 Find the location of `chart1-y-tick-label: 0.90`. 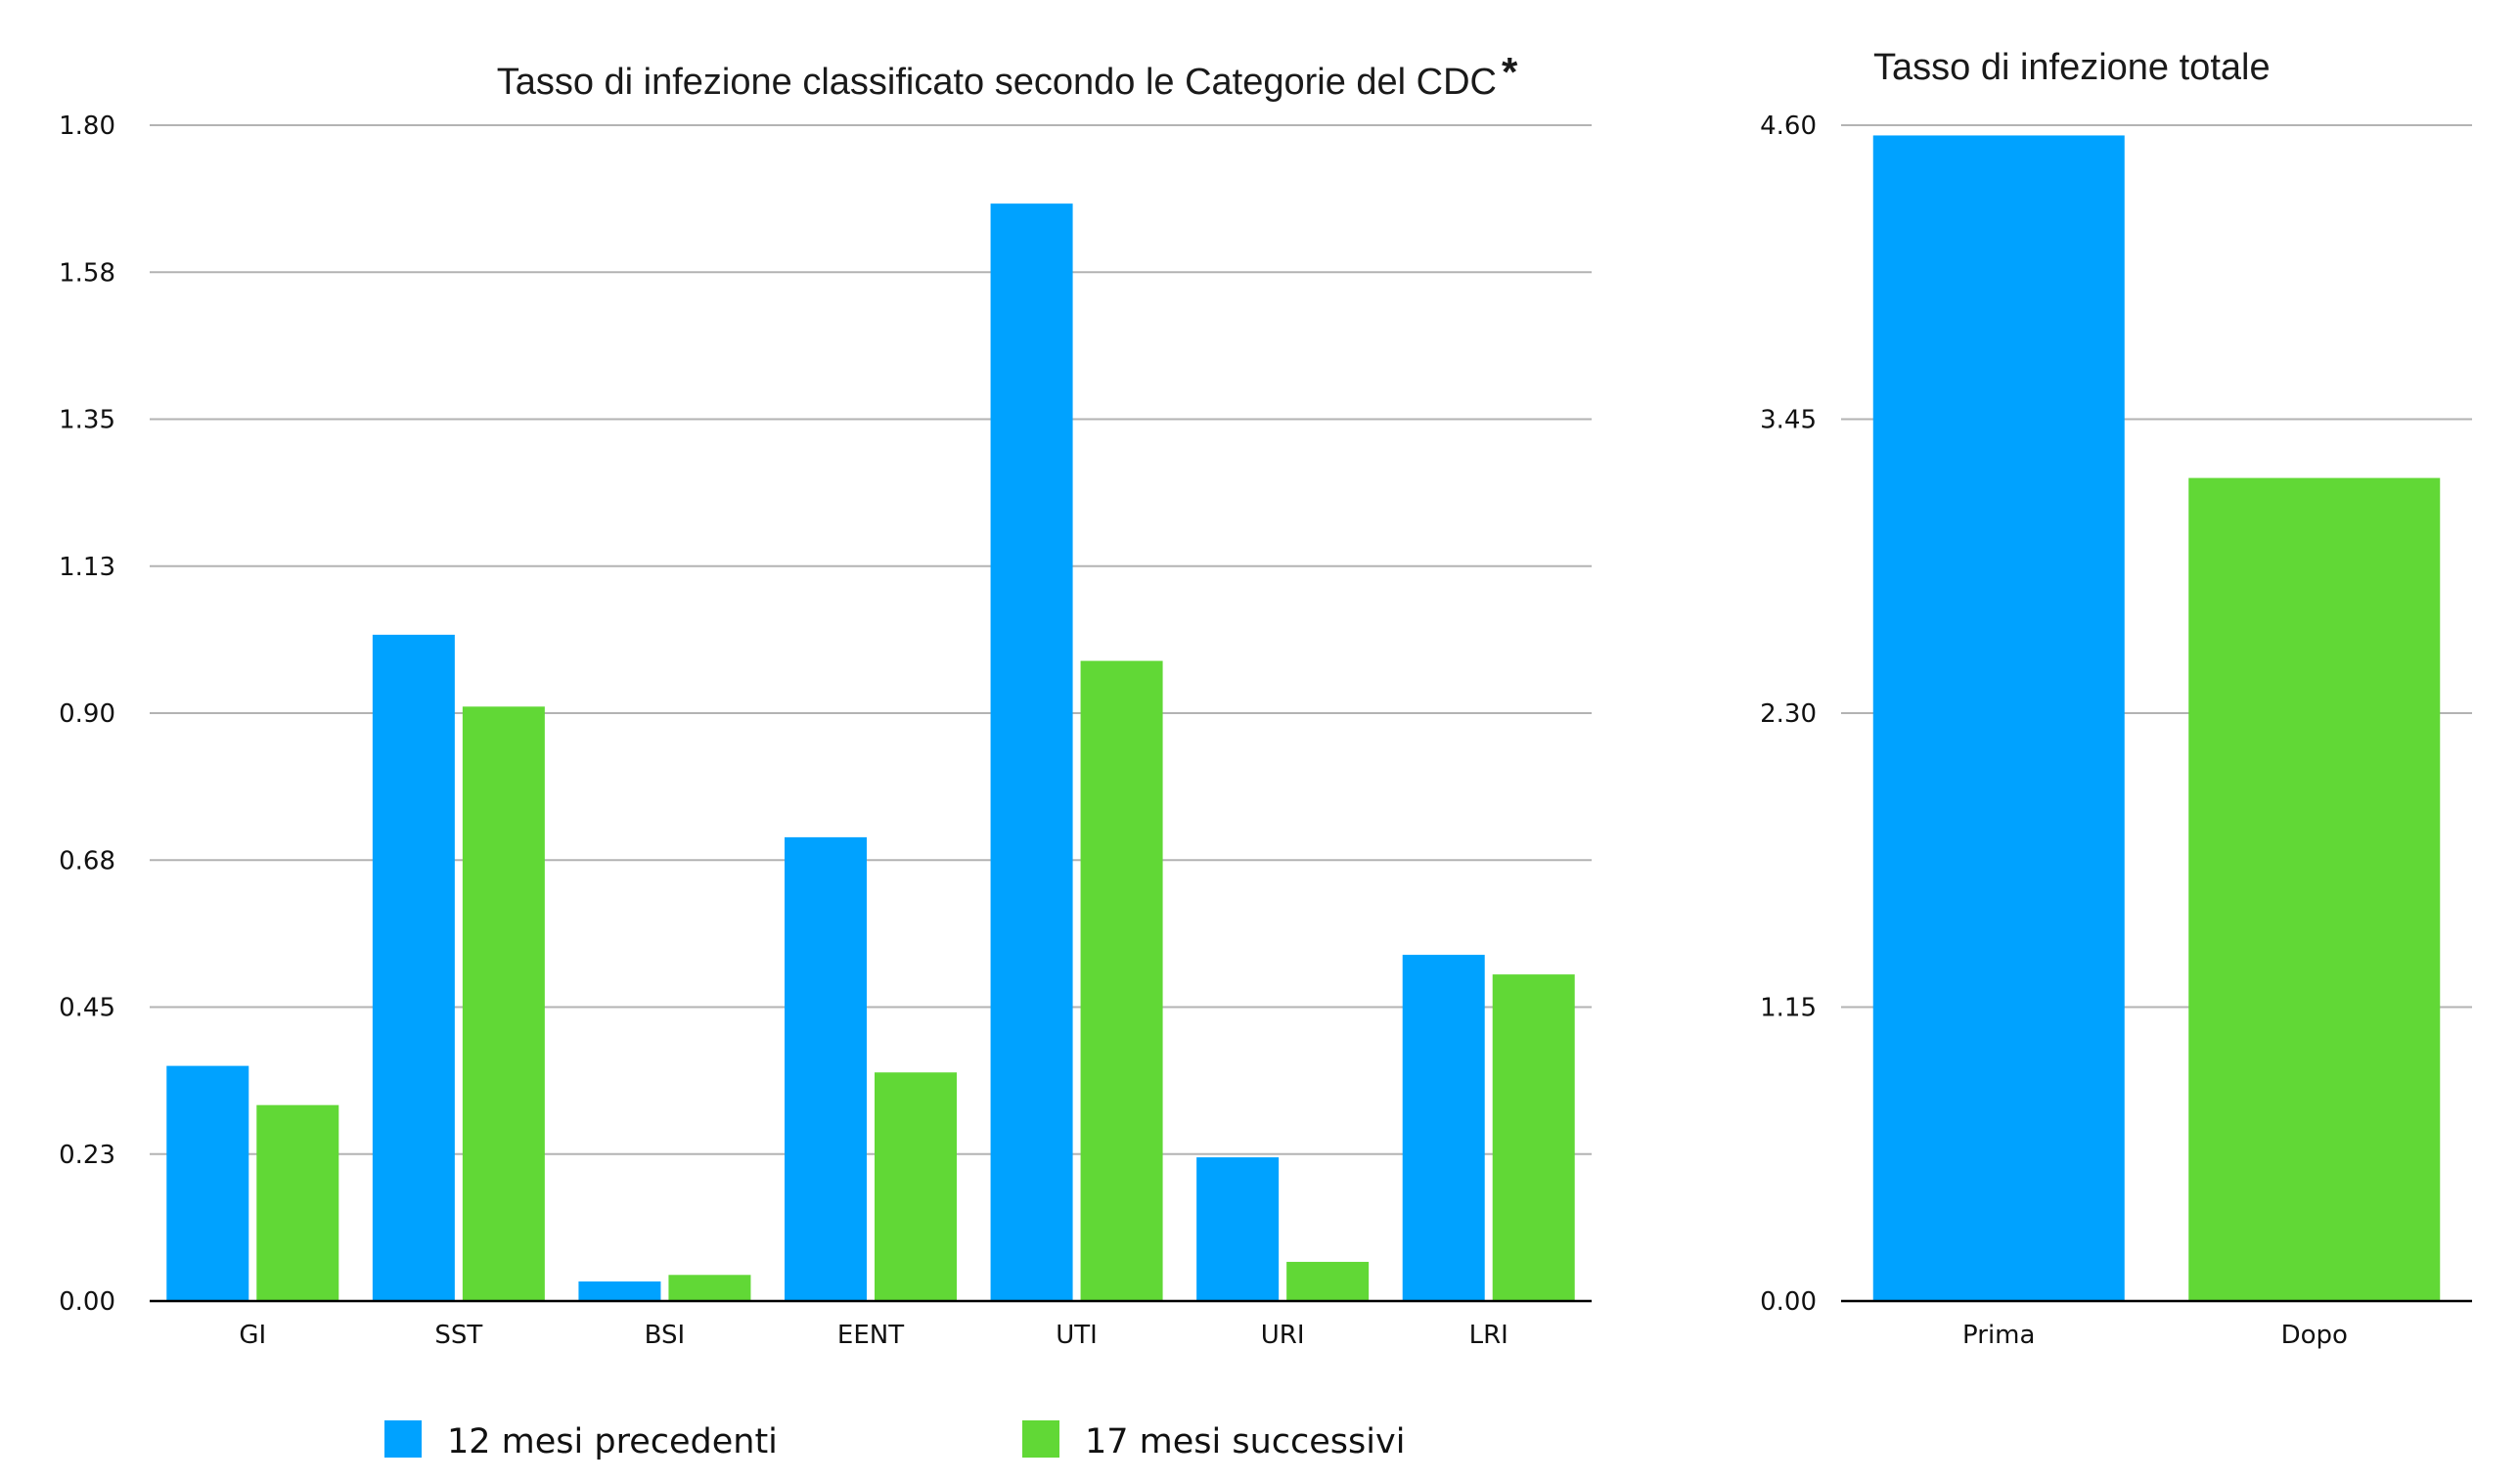

chart1-y-tick-label: 0.90 is located at coordinates (87, 714).